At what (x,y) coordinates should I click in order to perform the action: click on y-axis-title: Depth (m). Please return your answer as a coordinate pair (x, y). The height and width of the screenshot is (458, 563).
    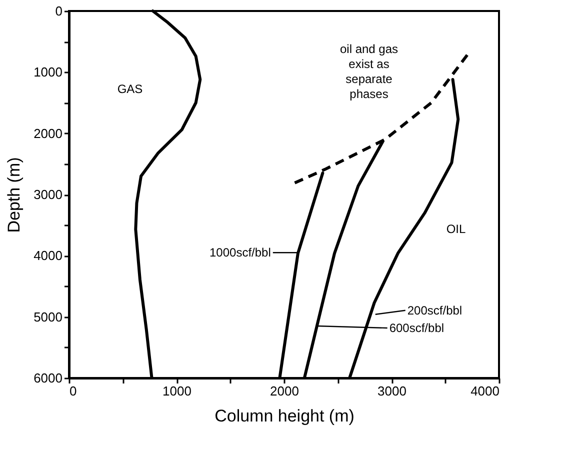
    Looking at the image, I should click on (14, 195).